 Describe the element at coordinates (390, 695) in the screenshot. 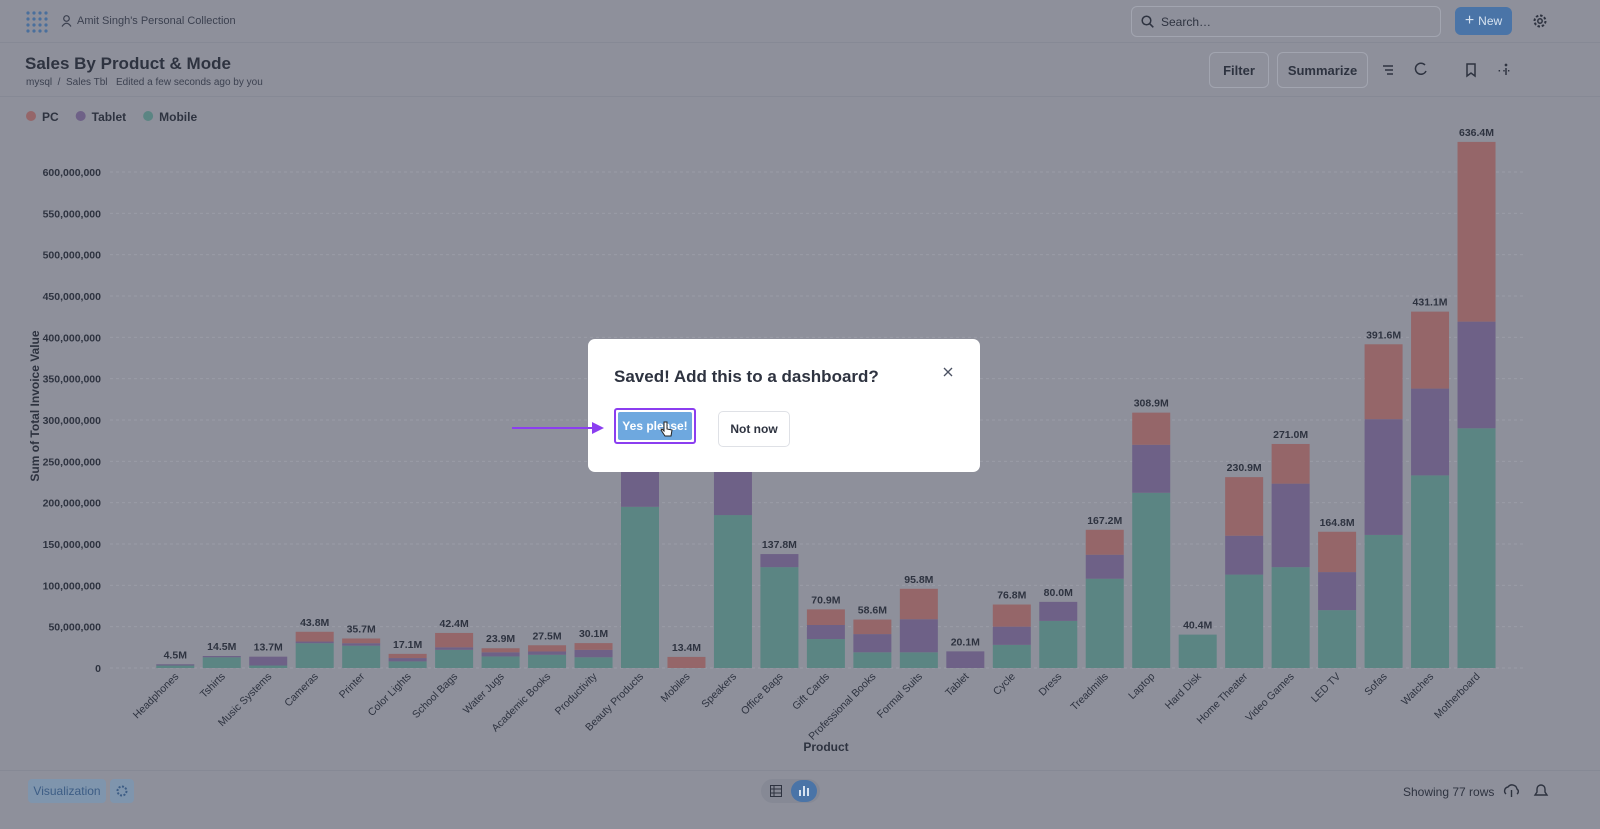

I see `x-tick-label: Color Lights` at that location.